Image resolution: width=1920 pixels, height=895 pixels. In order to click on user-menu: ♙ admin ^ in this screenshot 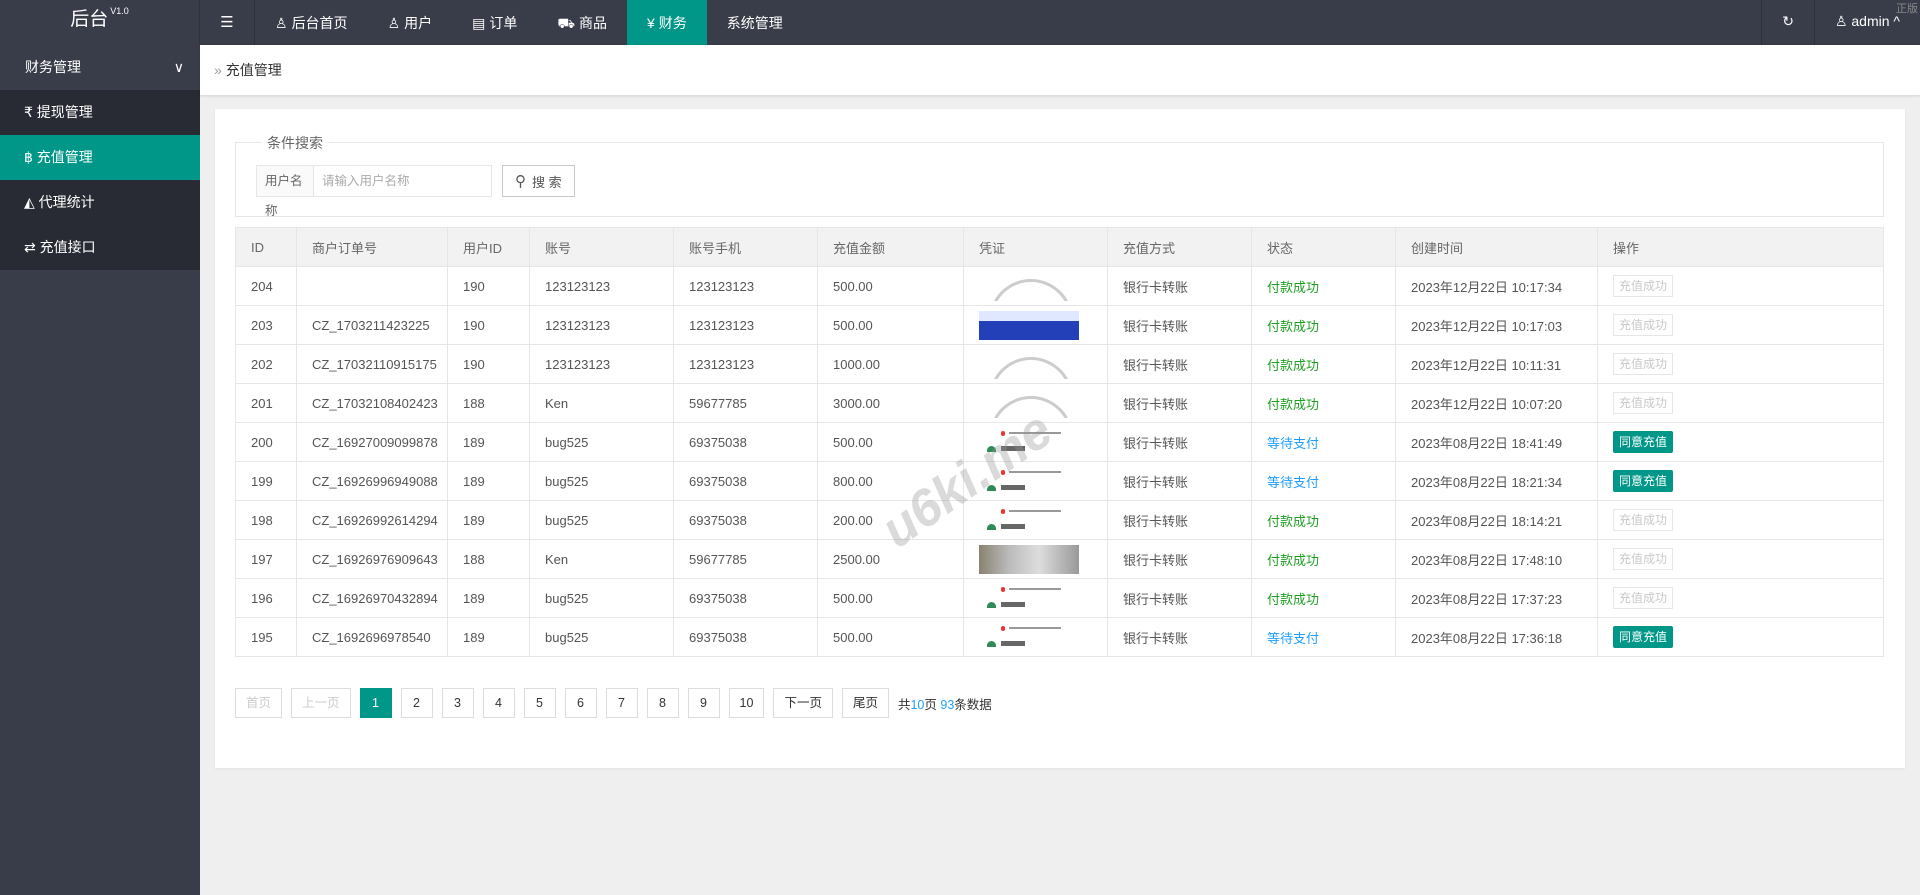, I will do `click(1866, 22)`.